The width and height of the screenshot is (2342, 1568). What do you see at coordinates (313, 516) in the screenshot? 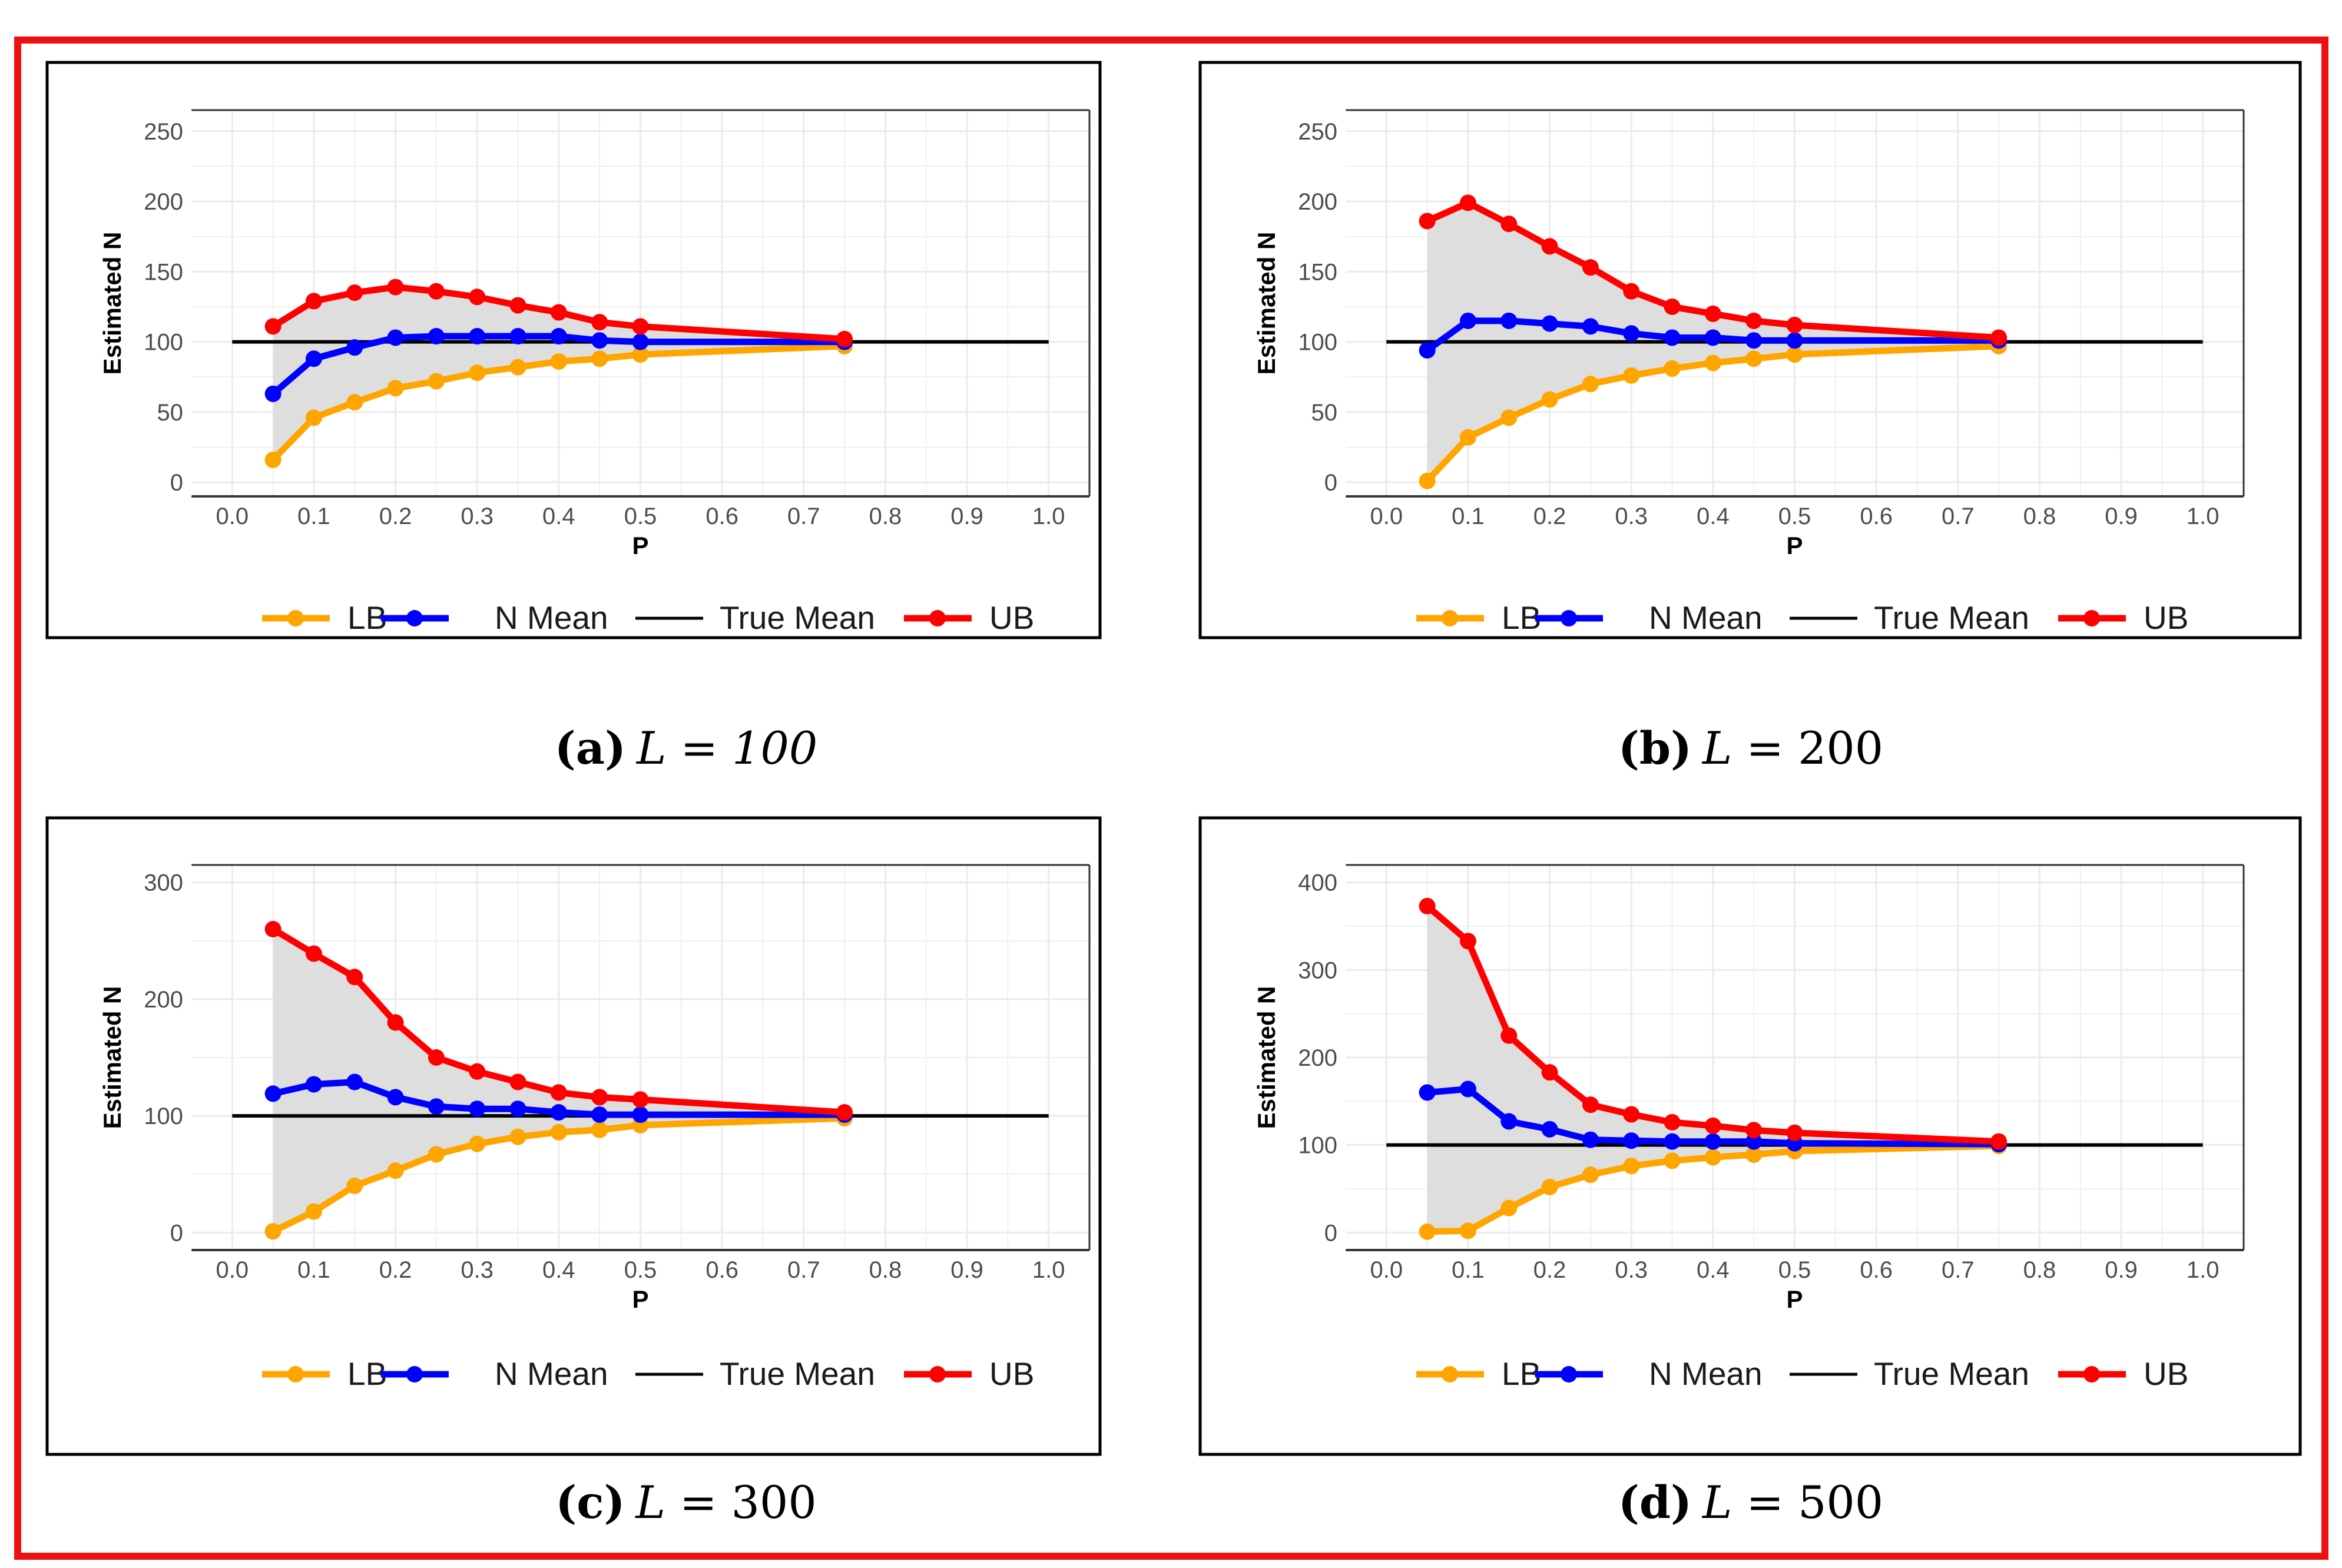
I see `x-tick-label: 0.1` at bounding box center [313, 516].